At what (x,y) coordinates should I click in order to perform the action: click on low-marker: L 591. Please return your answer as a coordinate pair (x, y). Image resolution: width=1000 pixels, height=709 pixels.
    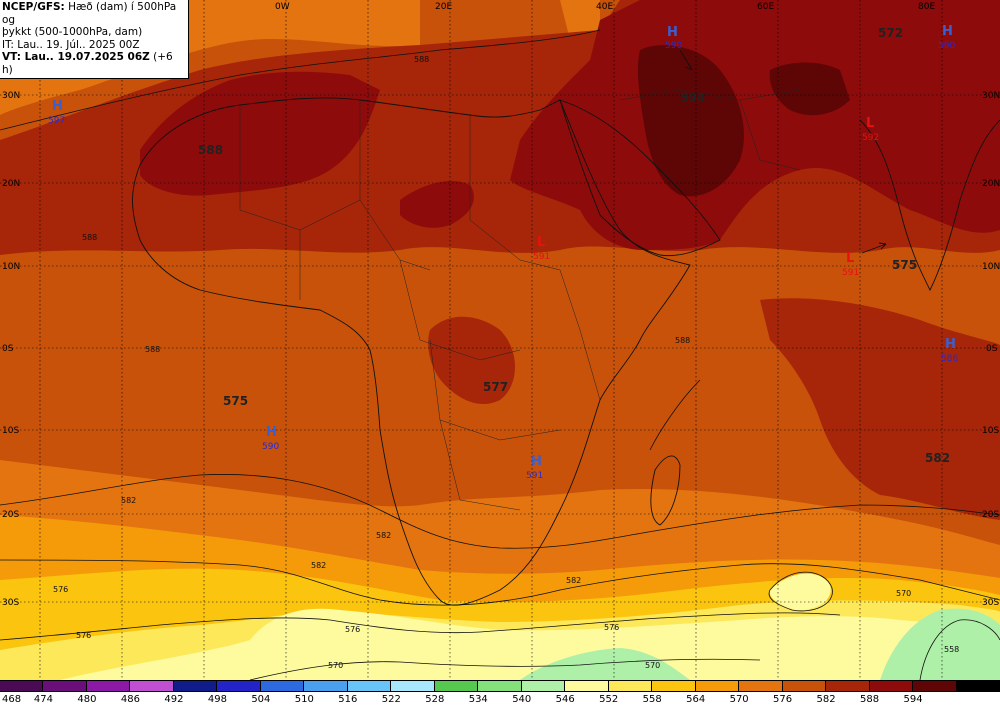
    Looking at the image, I should click on (541, 248).